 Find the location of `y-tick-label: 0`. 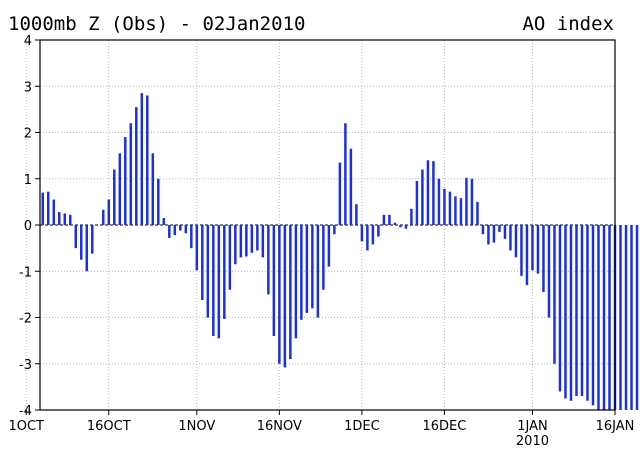

y-tick-label: 0 is located at coordinates (28, 226).